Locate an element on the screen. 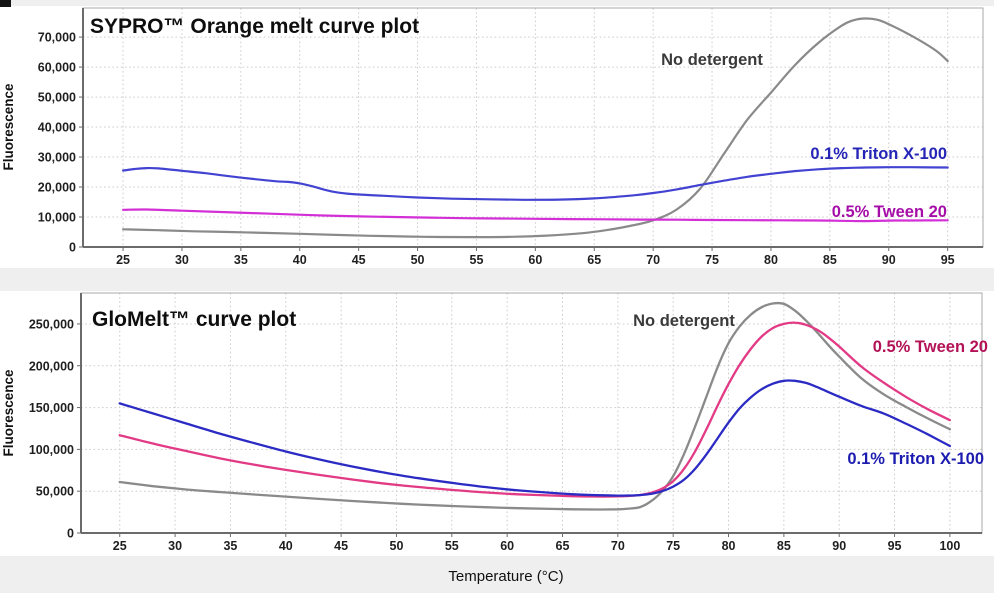 The height and width of the screenshot is (593, 994). x-axis-label: Temperature (°C) is located at coordinates (505, 576).